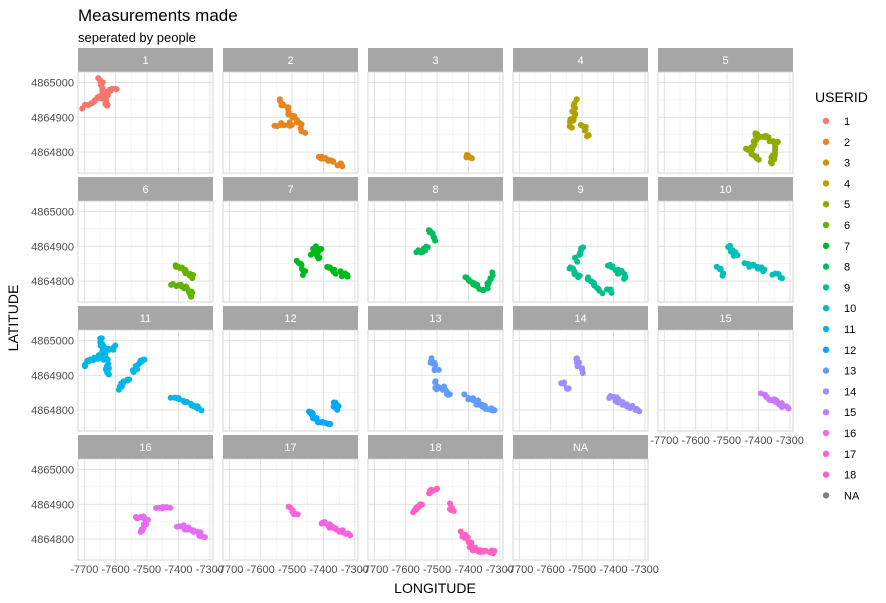  I want to click on facet-panel-10: 10, so click(725, 240).